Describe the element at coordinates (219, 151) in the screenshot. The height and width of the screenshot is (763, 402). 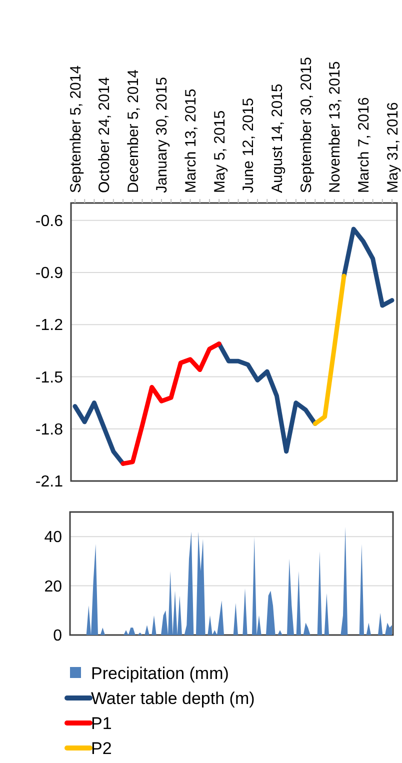
I see `x-tick-label: May 5, 2015` at that location.